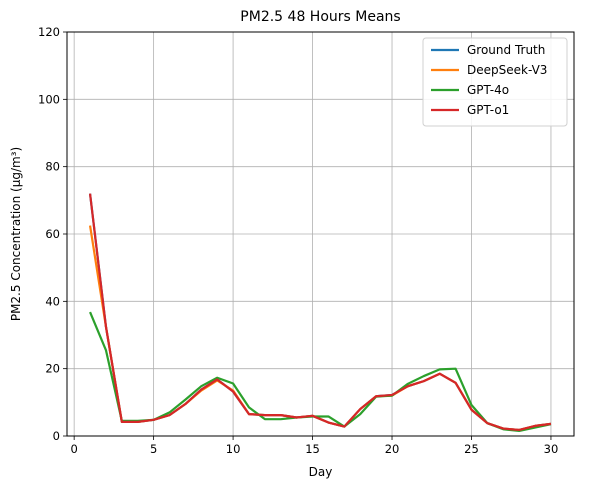 Image resolution: width=589 pixels, height=494 pixels. Describe the element at coordinates (392, 449) in the screenshot. I see `x-tick-label: 20` at that location.